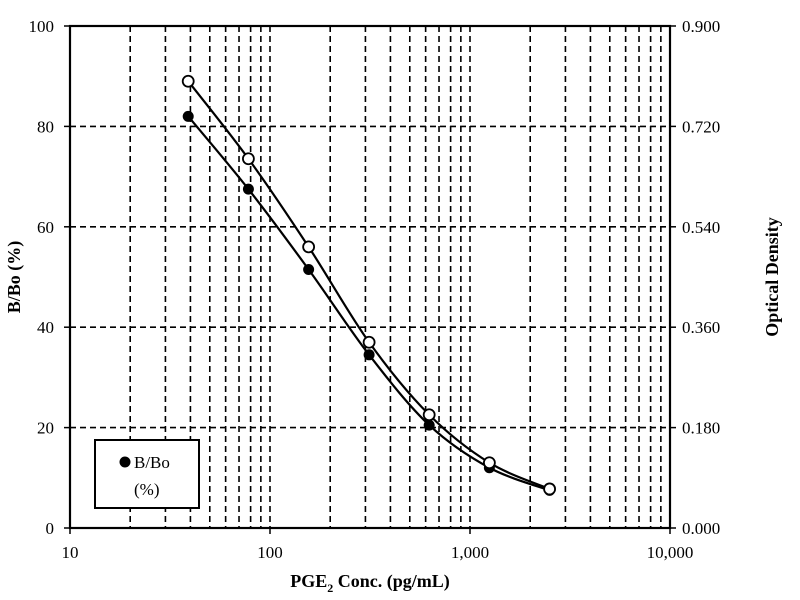 The height and width of the screenshot is (600, 800). Describe the element at coordinates (146, 489) in the screenshot. I see `legend-label-line2: (%)` at that location.